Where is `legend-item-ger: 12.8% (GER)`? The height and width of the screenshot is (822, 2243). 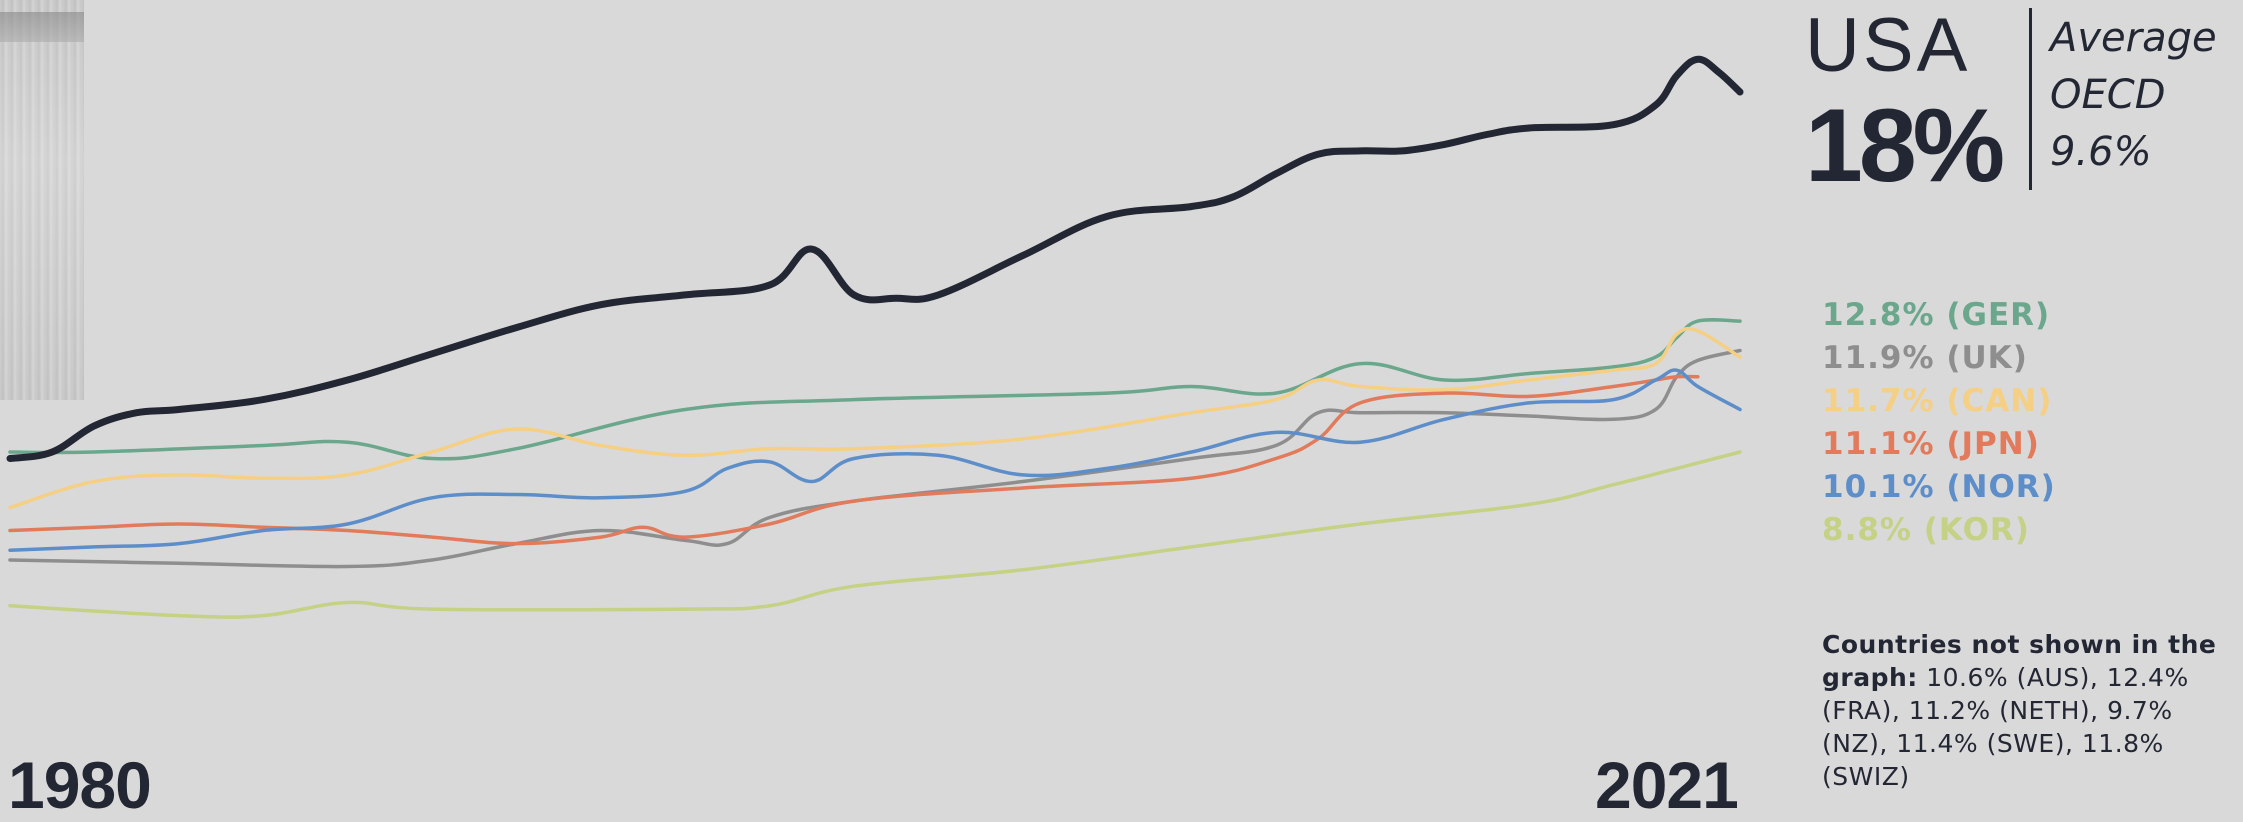 legend-item-ger: 12.8% (GER) is located at coordinates (1936, 315).